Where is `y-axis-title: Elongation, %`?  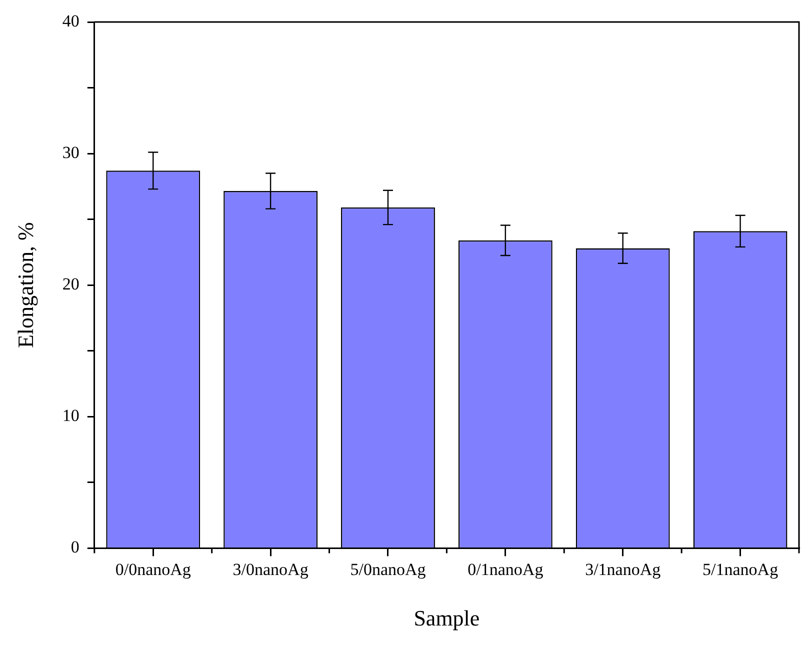 y-axis-title: Elongation, % is located at coordinates (25, 285).